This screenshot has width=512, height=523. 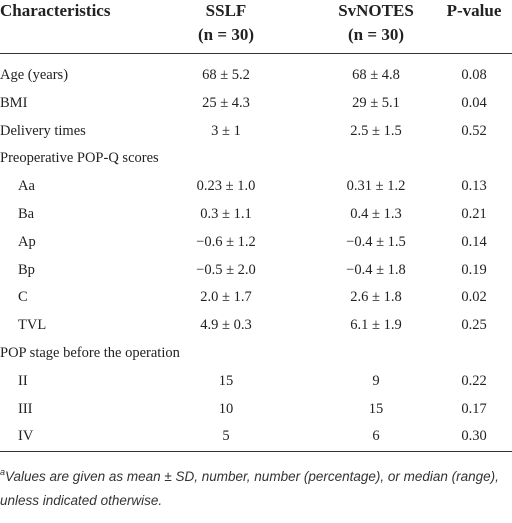 What do you see at coordinates (226, 186) in the screenshot?
I see `data-cell: 0.23 ± 1.0` at bounding box center [226, 186].